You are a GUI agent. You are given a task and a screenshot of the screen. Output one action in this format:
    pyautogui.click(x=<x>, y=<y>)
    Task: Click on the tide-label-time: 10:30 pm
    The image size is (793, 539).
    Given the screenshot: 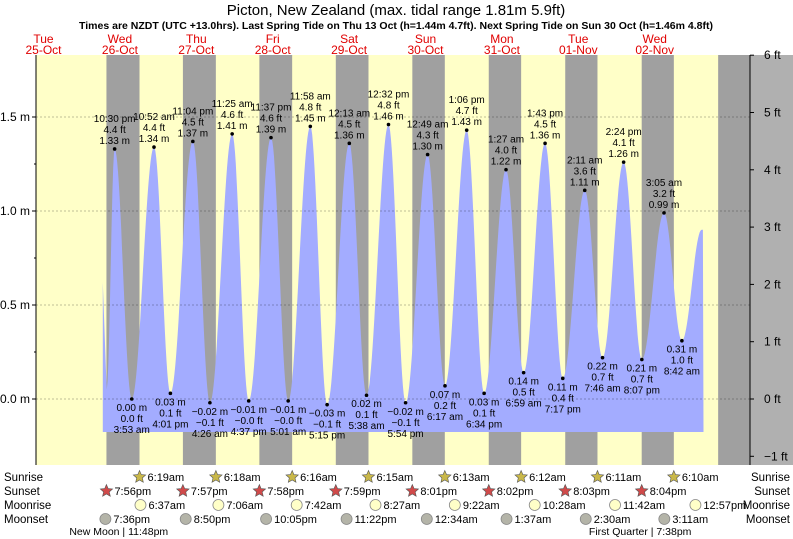 What is the action you would take?
    pyautogui.click(x=115, y=119)
    